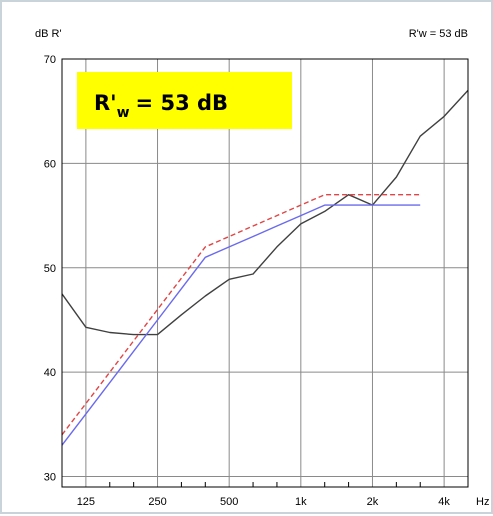 The height and width of the screenshot is (516, 493). I want to click on y-tick-label: 40, so click(50, 373).